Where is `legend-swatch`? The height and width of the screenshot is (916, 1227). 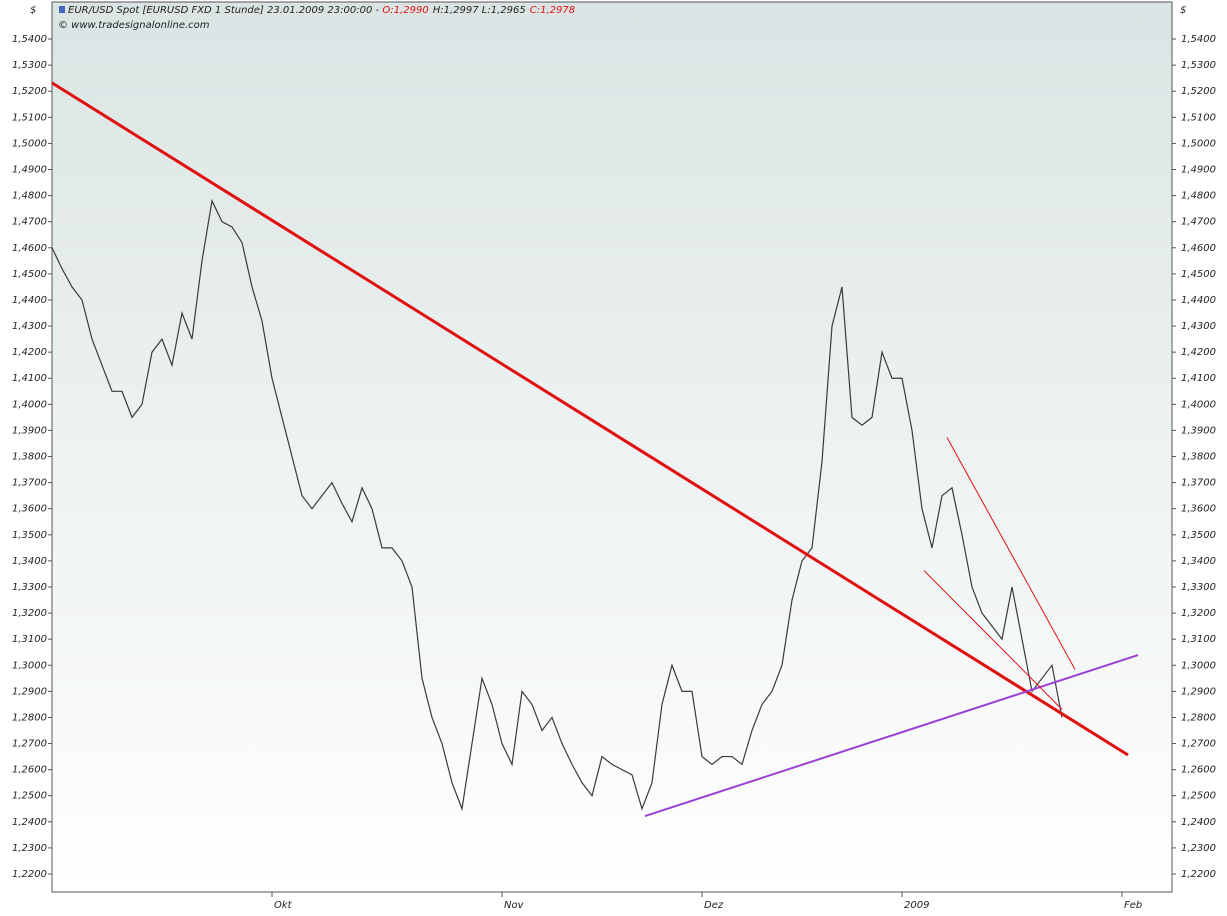 legend-swatch is located at coordinates (62, 9).